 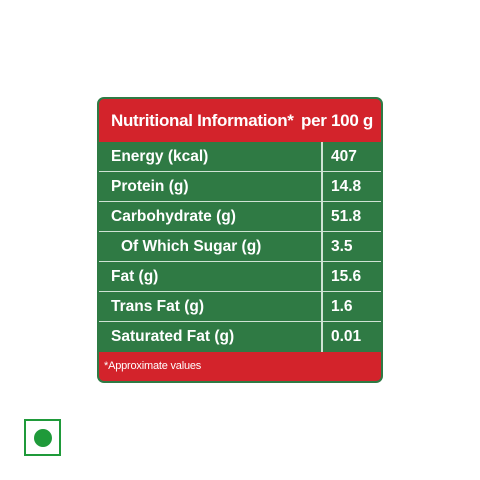 I want to click on green-dot-icon, so click(x=42, y=437).